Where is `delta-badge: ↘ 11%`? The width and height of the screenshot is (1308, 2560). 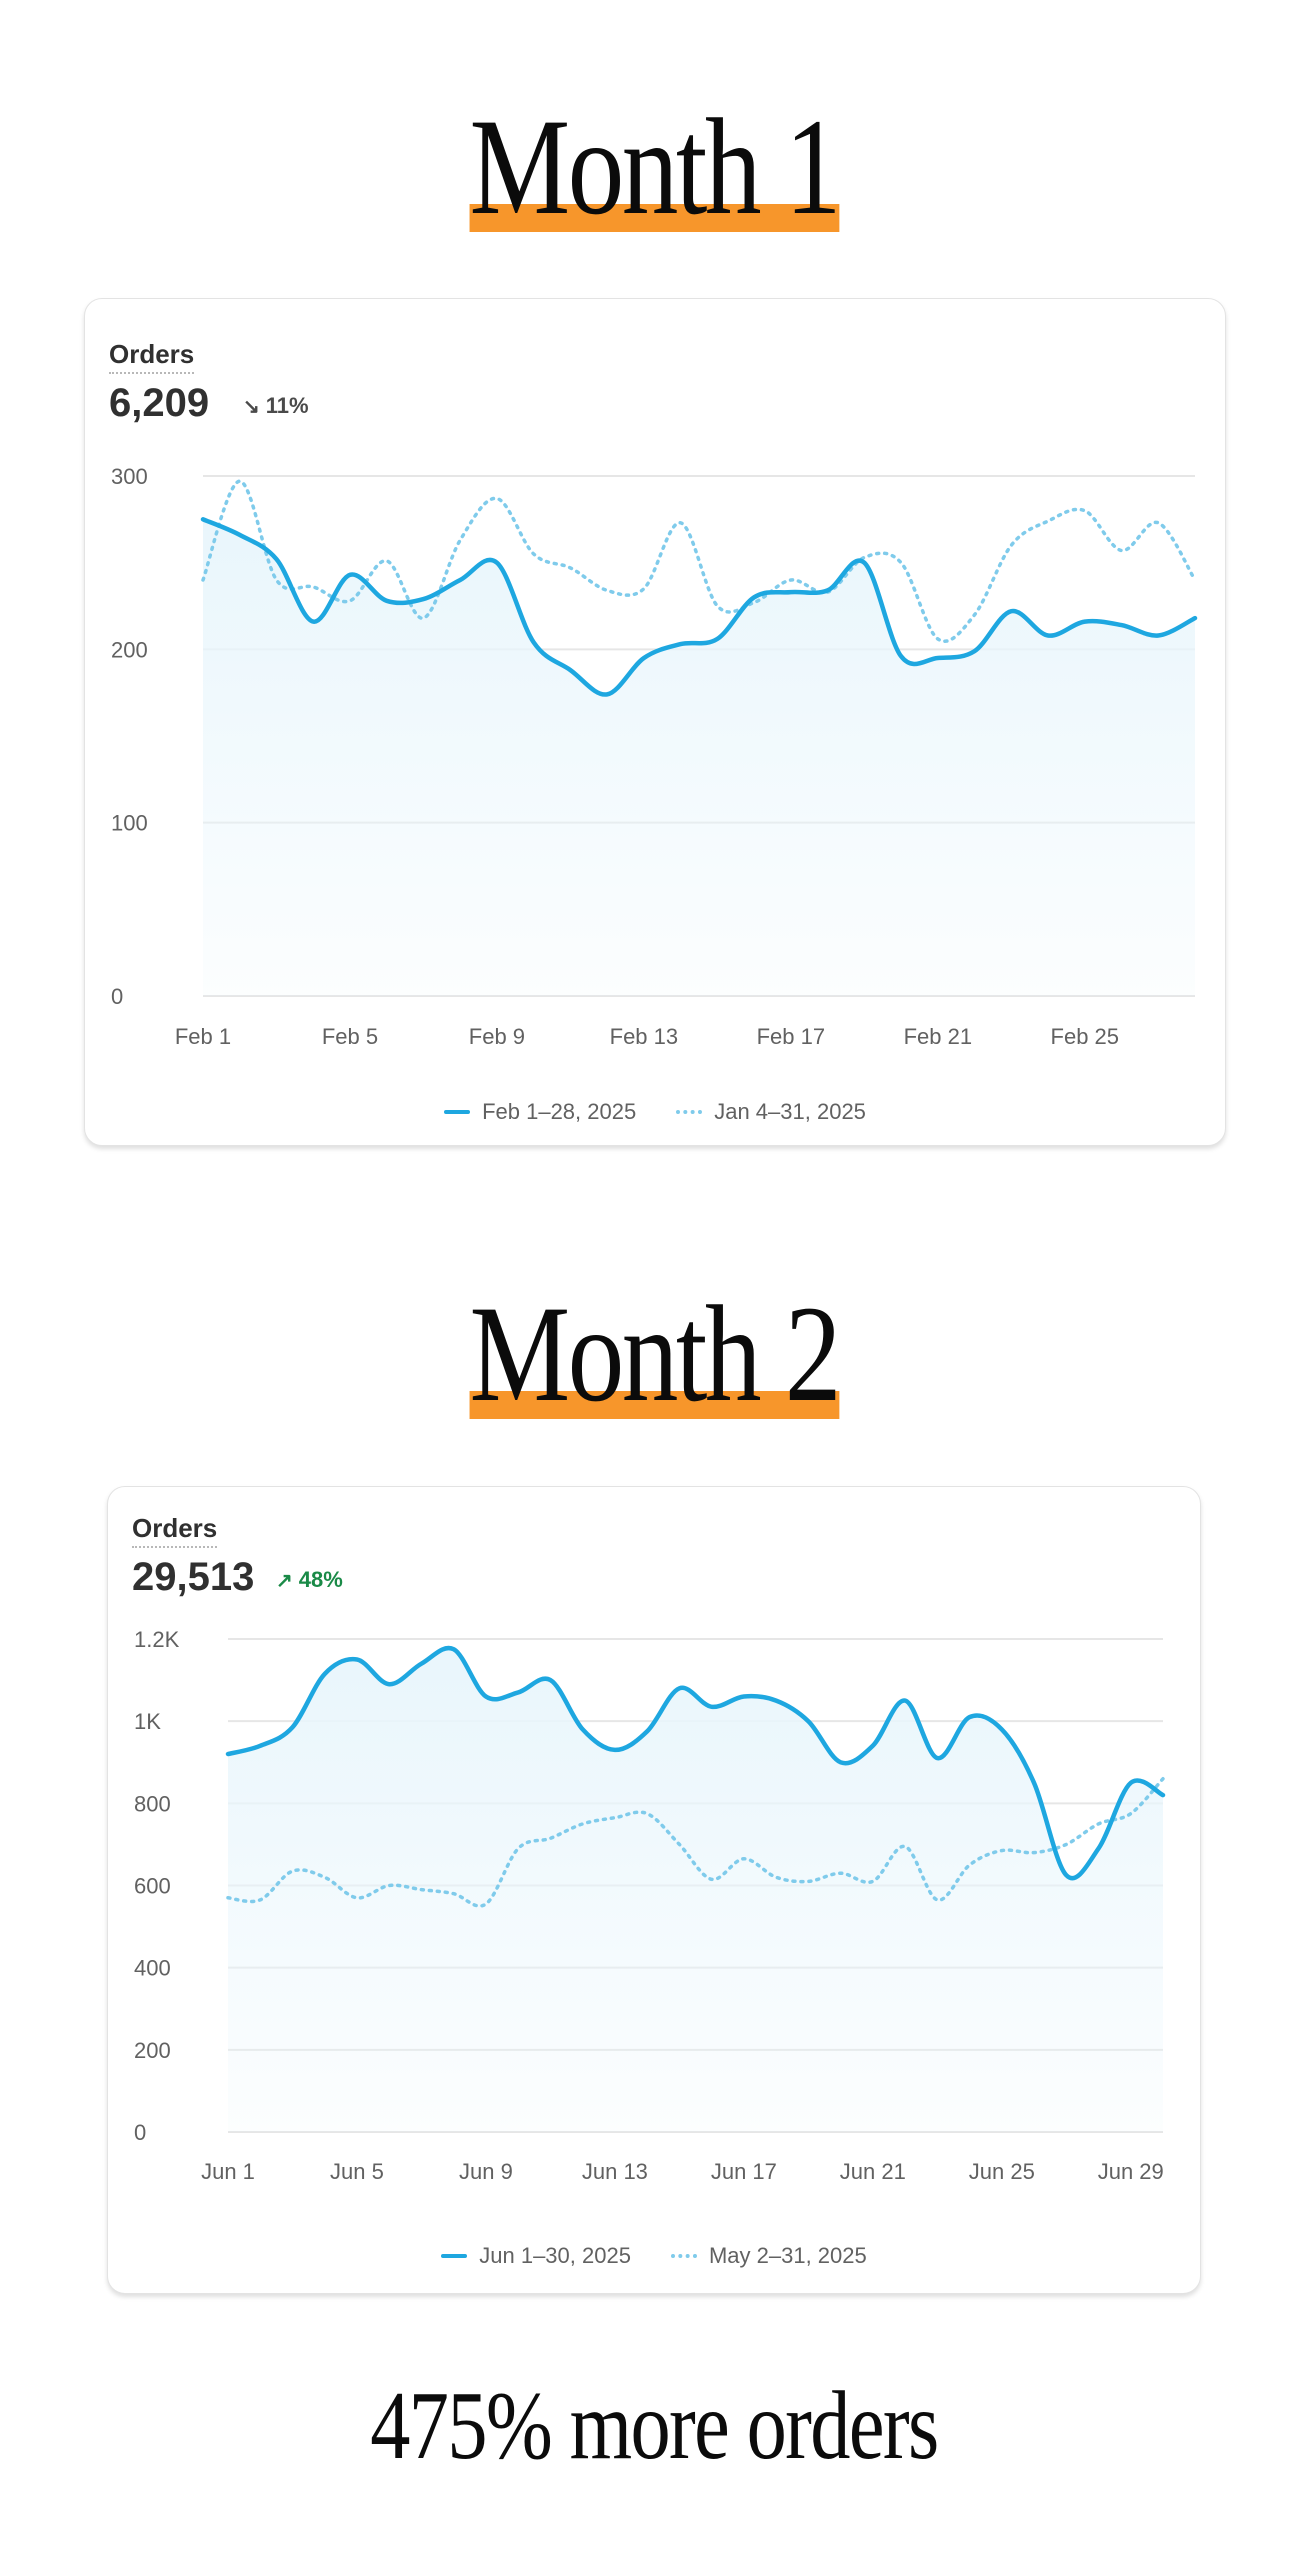 delta-badge: ↘ 11% is located at coordinates (276, 406).